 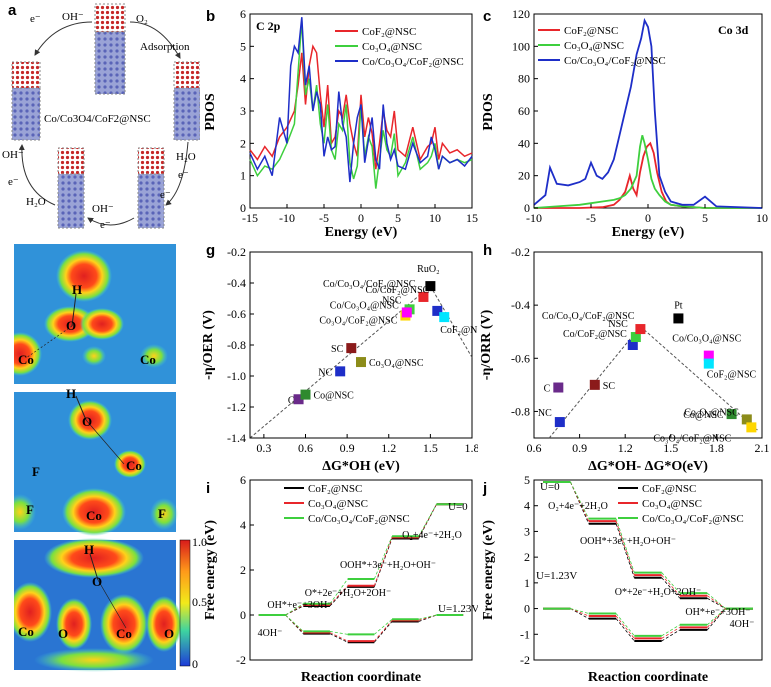 I want to click on panel-h-ticks: 0.6 0.9 1.2 1.5 1.8 2.1 -0.2 -0.4 -0.6 -0.8, so click(x=640, y=350).